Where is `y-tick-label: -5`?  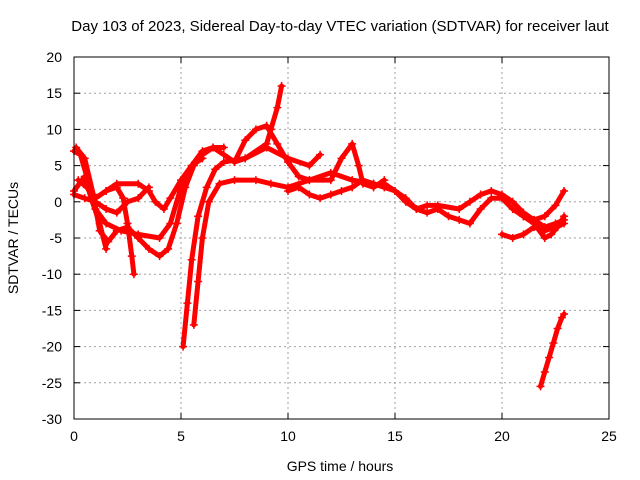
y-tick-label: -5 is located at coordinates (56, 238).